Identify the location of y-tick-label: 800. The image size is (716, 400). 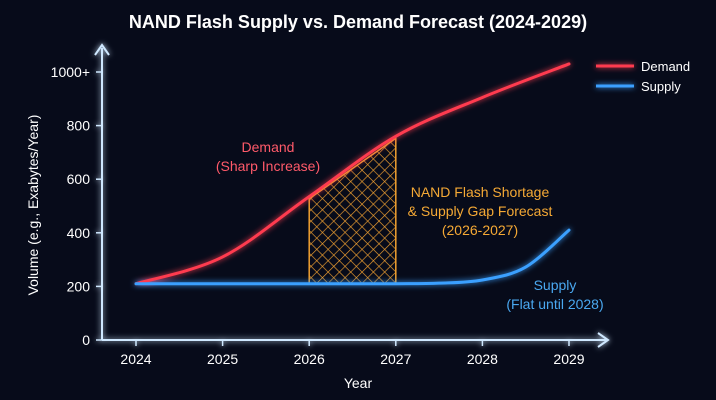
(79, 126).